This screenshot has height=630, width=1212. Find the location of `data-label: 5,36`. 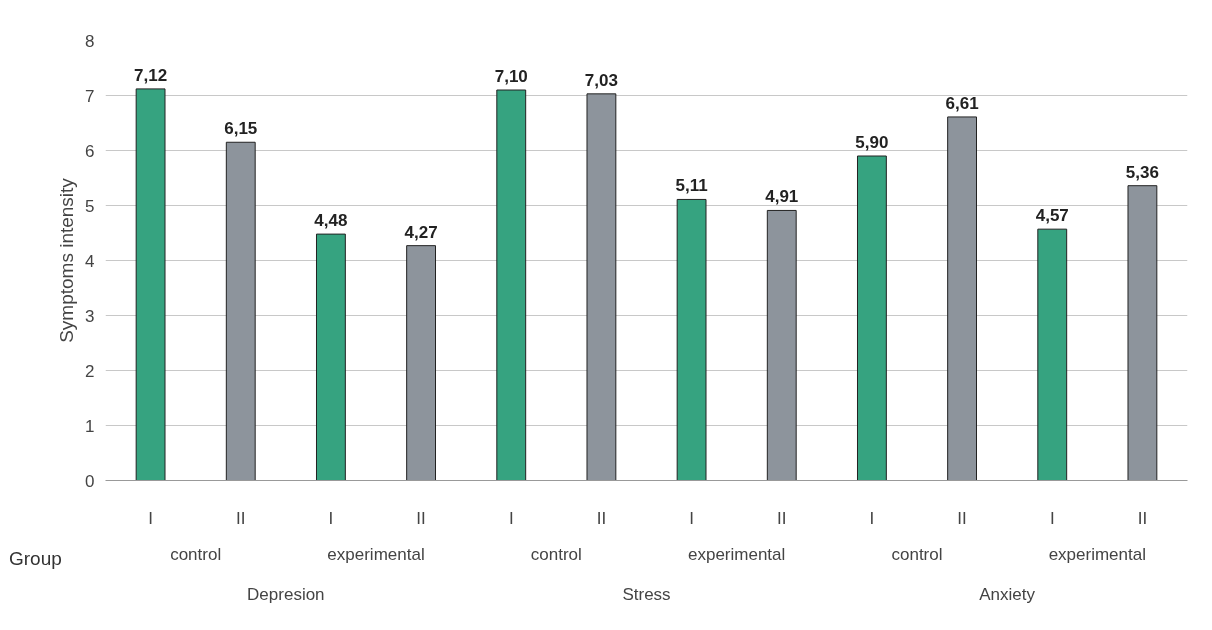

data-label: 5,36 is located at coordinates (1142, 172).